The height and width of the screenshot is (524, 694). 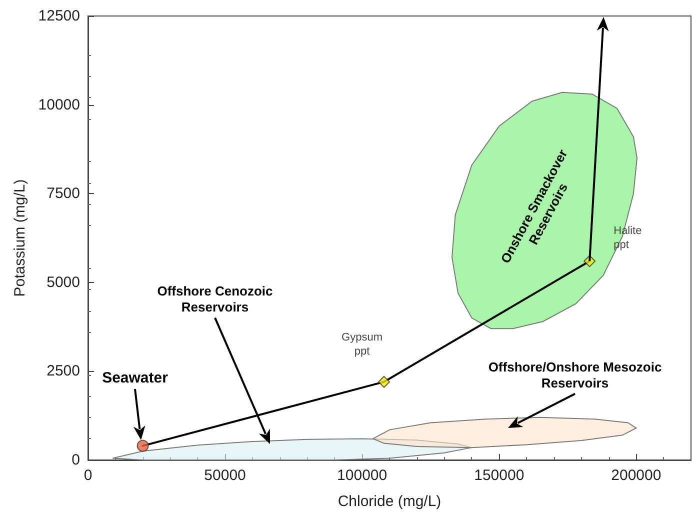 I want to click on x-axis-title: Chloride (mg/L), so click(x=390, y=501).